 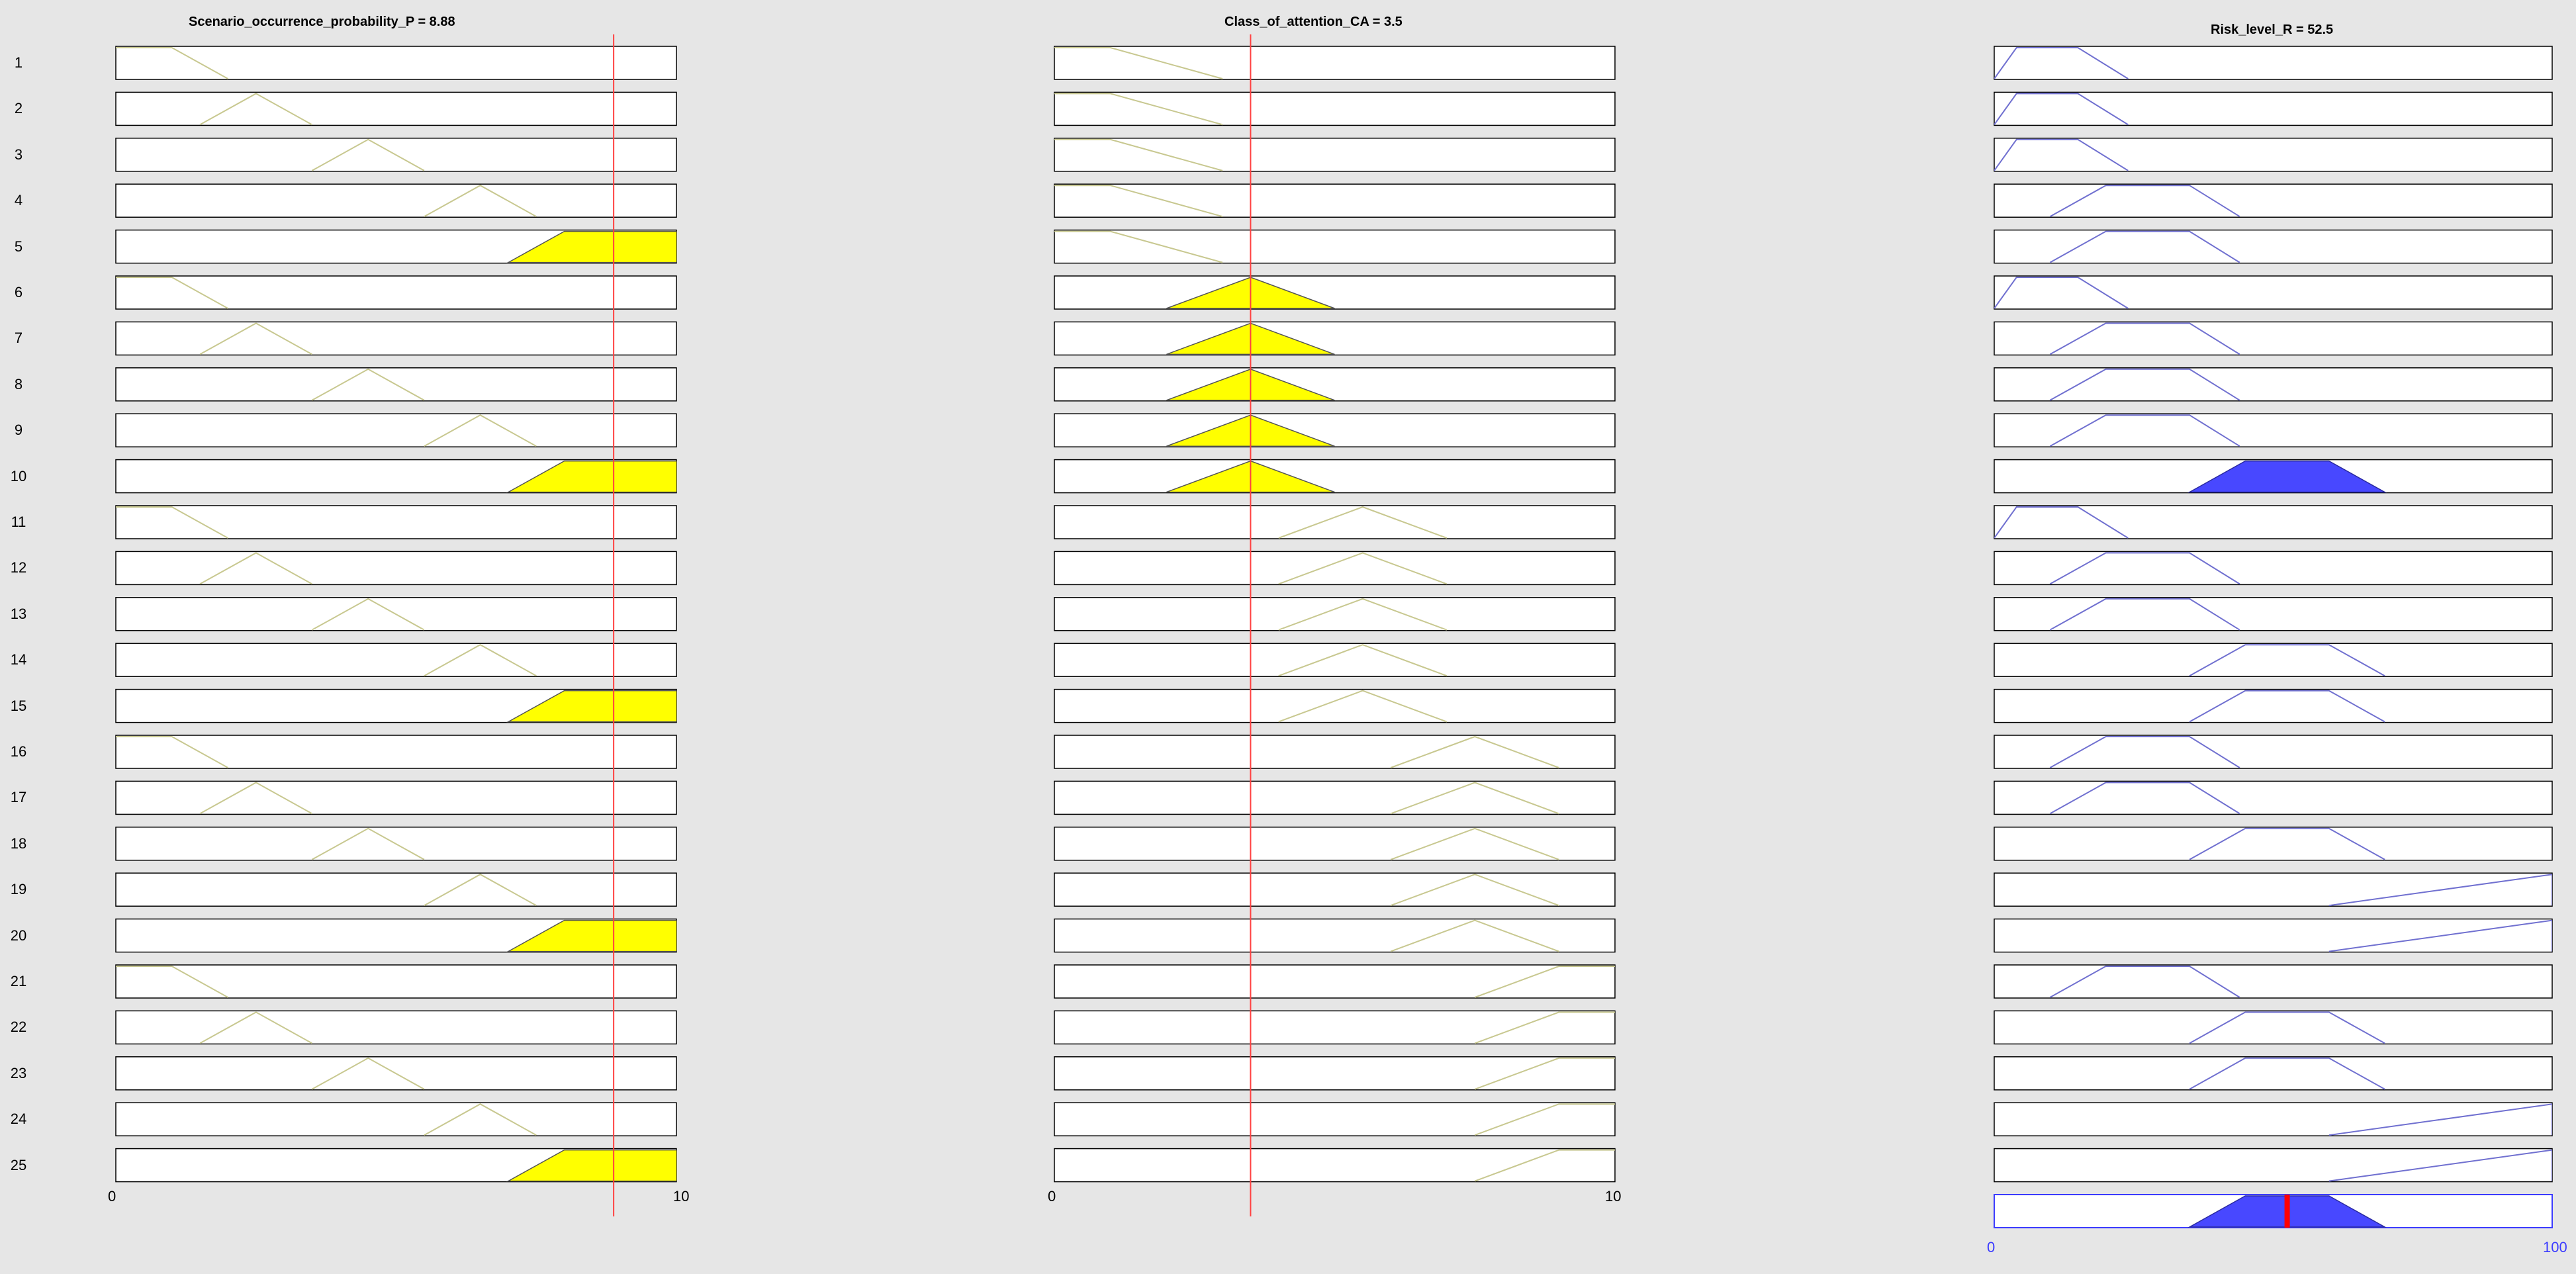 What do you see at coordinates (18, 889) in the screenshot?
I see `rule-number: 19` at bounding box center [18, 889].